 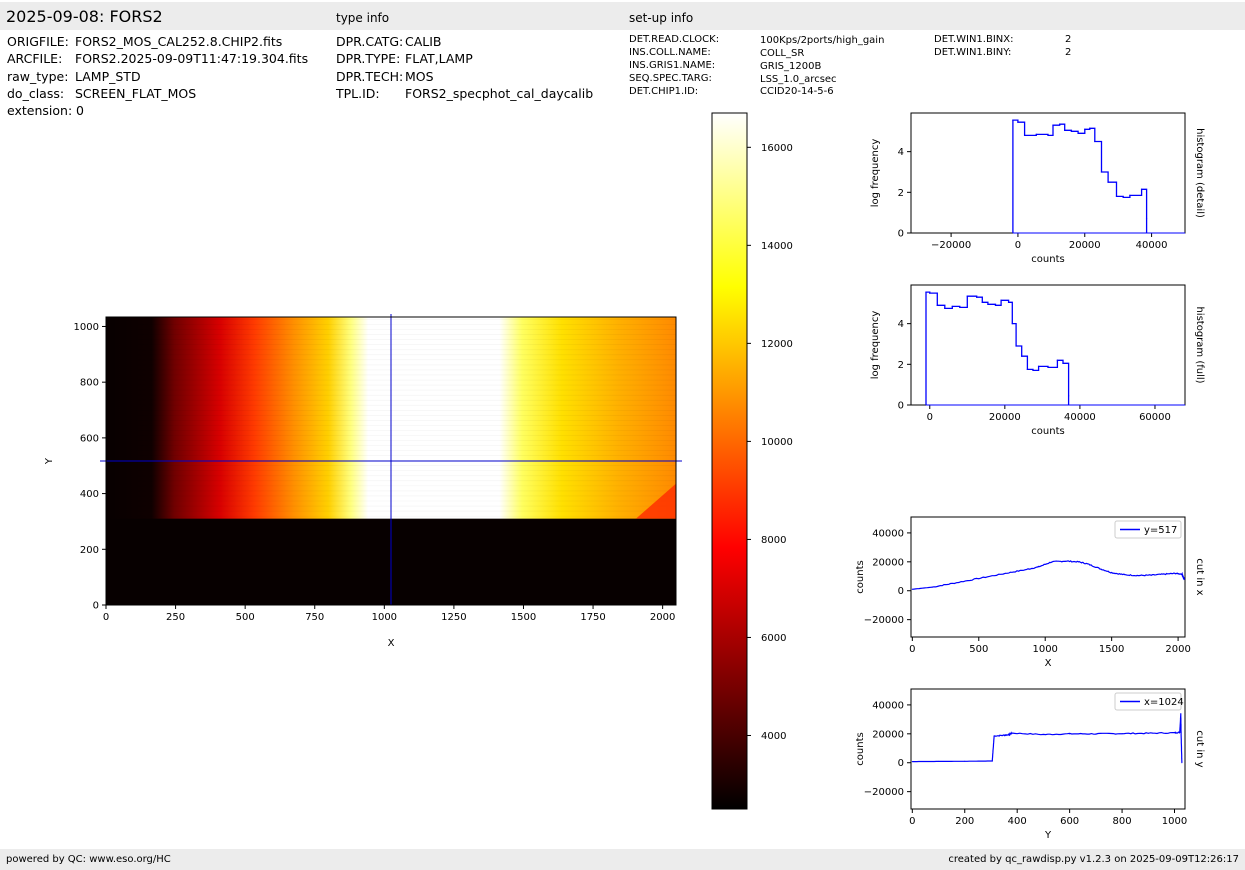 What do you see at coordinates (1048, 835) in the screenshot?
I see `x-axis-label: Y` at bounding box center [1048, 835].